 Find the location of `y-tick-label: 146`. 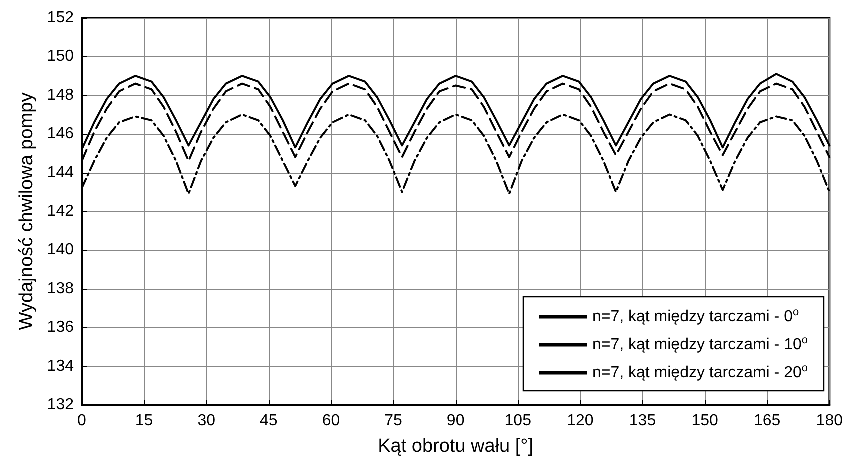

y-tick-label: 146 is located at coordinates (60, 134).